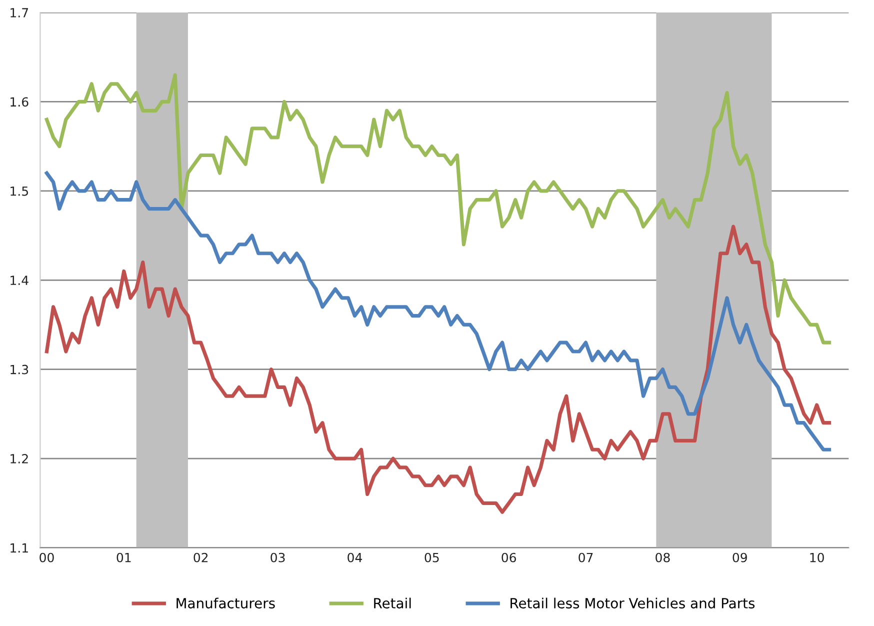 The image size is (874, 626). Describe the element at coordinates (355, 557) in the screenshot. I see `x-tick-label: 04` at that location.